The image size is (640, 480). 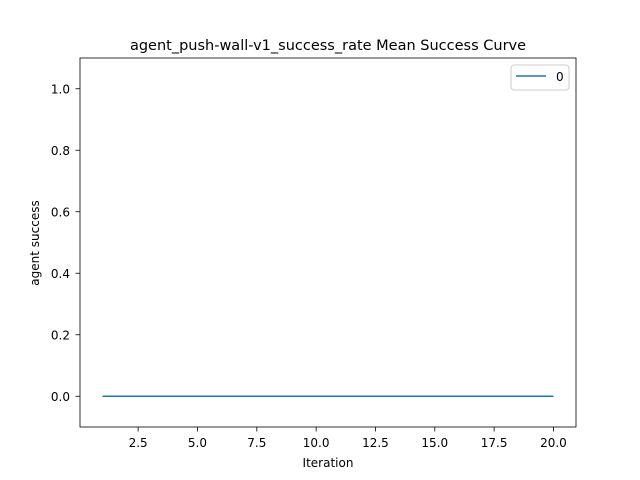 What do you see at coordinates (35, 242) in the screenshot?
I see `y-axis-label: agent success` at bounding box center [35, 242].